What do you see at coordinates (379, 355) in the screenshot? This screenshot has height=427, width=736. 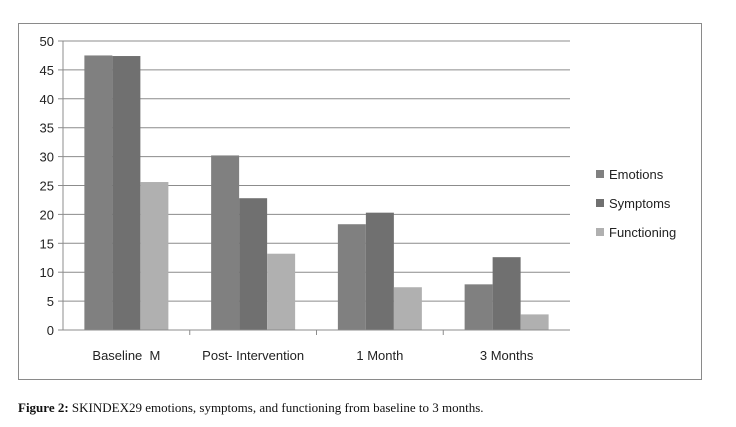 I see `x-category-label: 1 Month` at bounding box center [379, 355].